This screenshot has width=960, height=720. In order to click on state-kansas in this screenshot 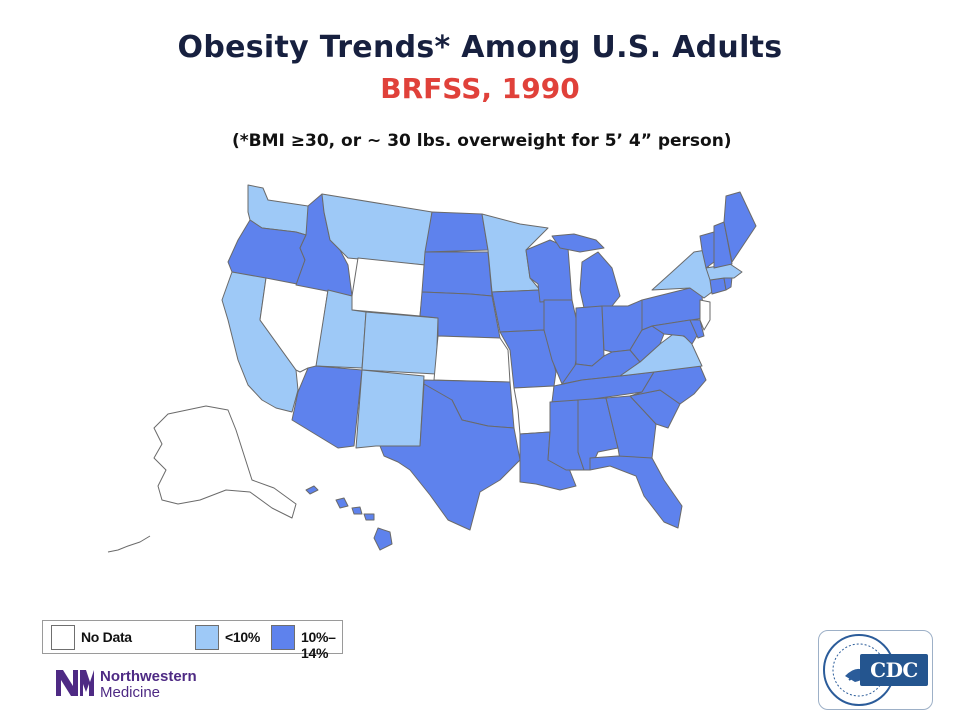, I will do `click(472, 359)`.